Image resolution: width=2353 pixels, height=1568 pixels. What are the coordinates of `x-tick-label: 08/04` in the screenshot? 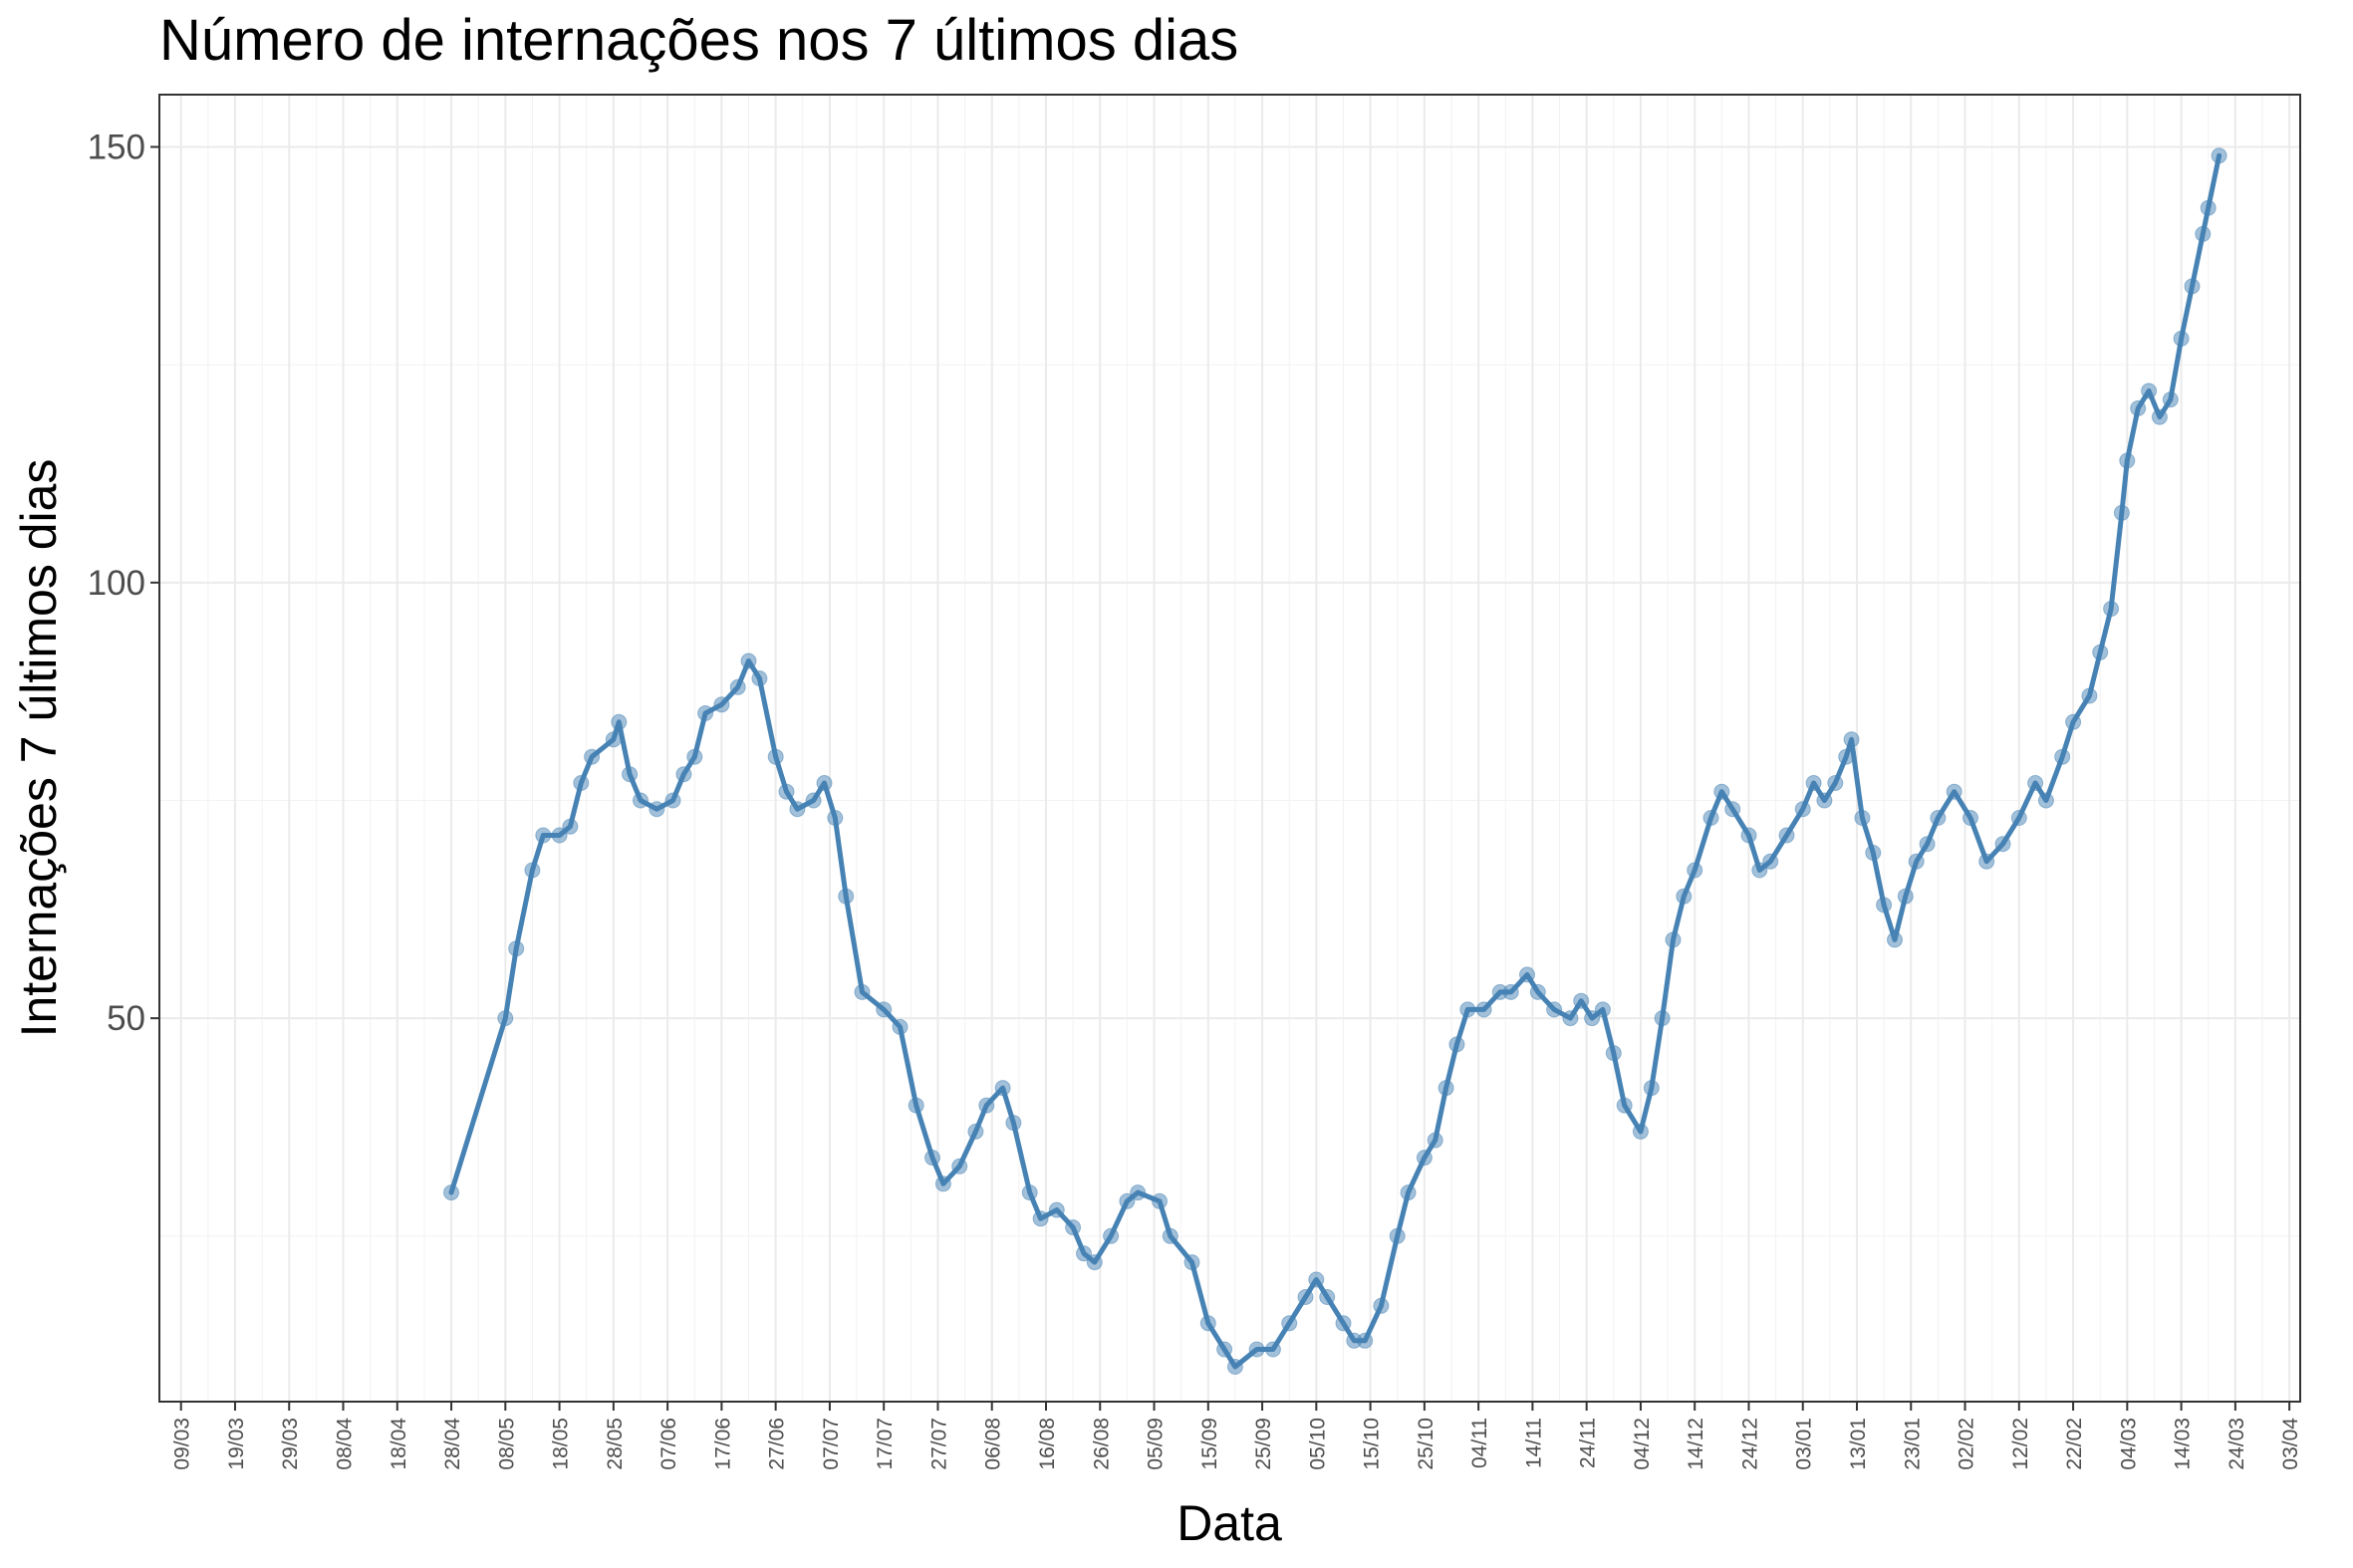 It's located at (345, 1444).